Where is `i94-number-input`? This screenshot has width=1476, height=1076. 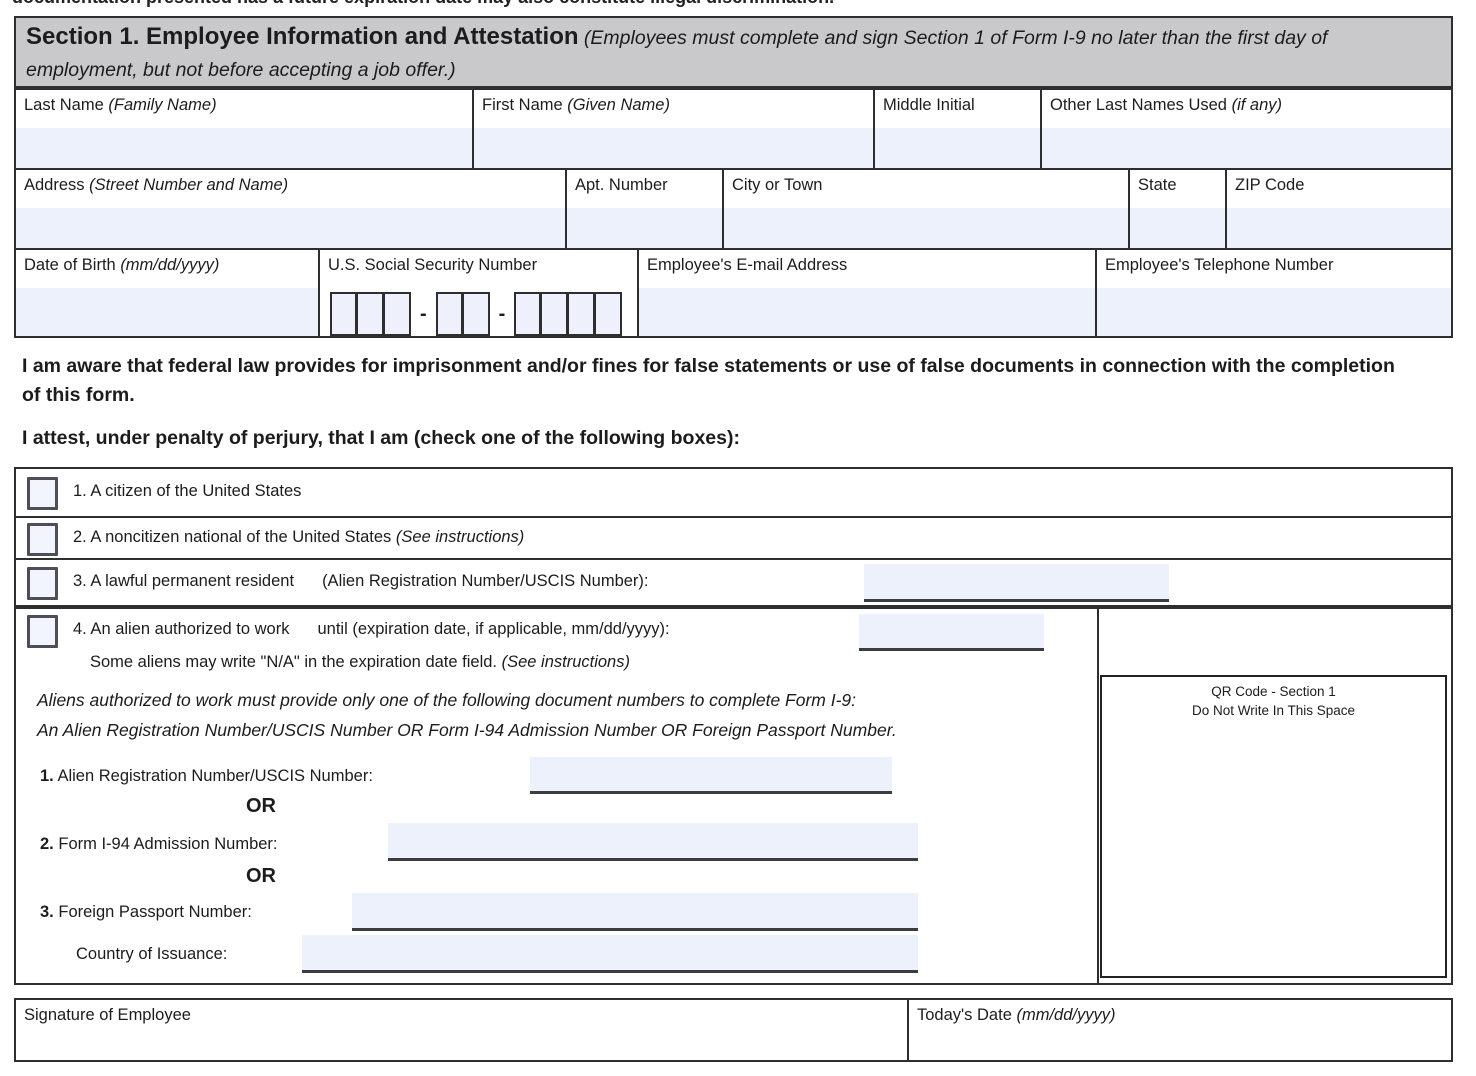
i94-number-input is located at coordinates (653, 842).